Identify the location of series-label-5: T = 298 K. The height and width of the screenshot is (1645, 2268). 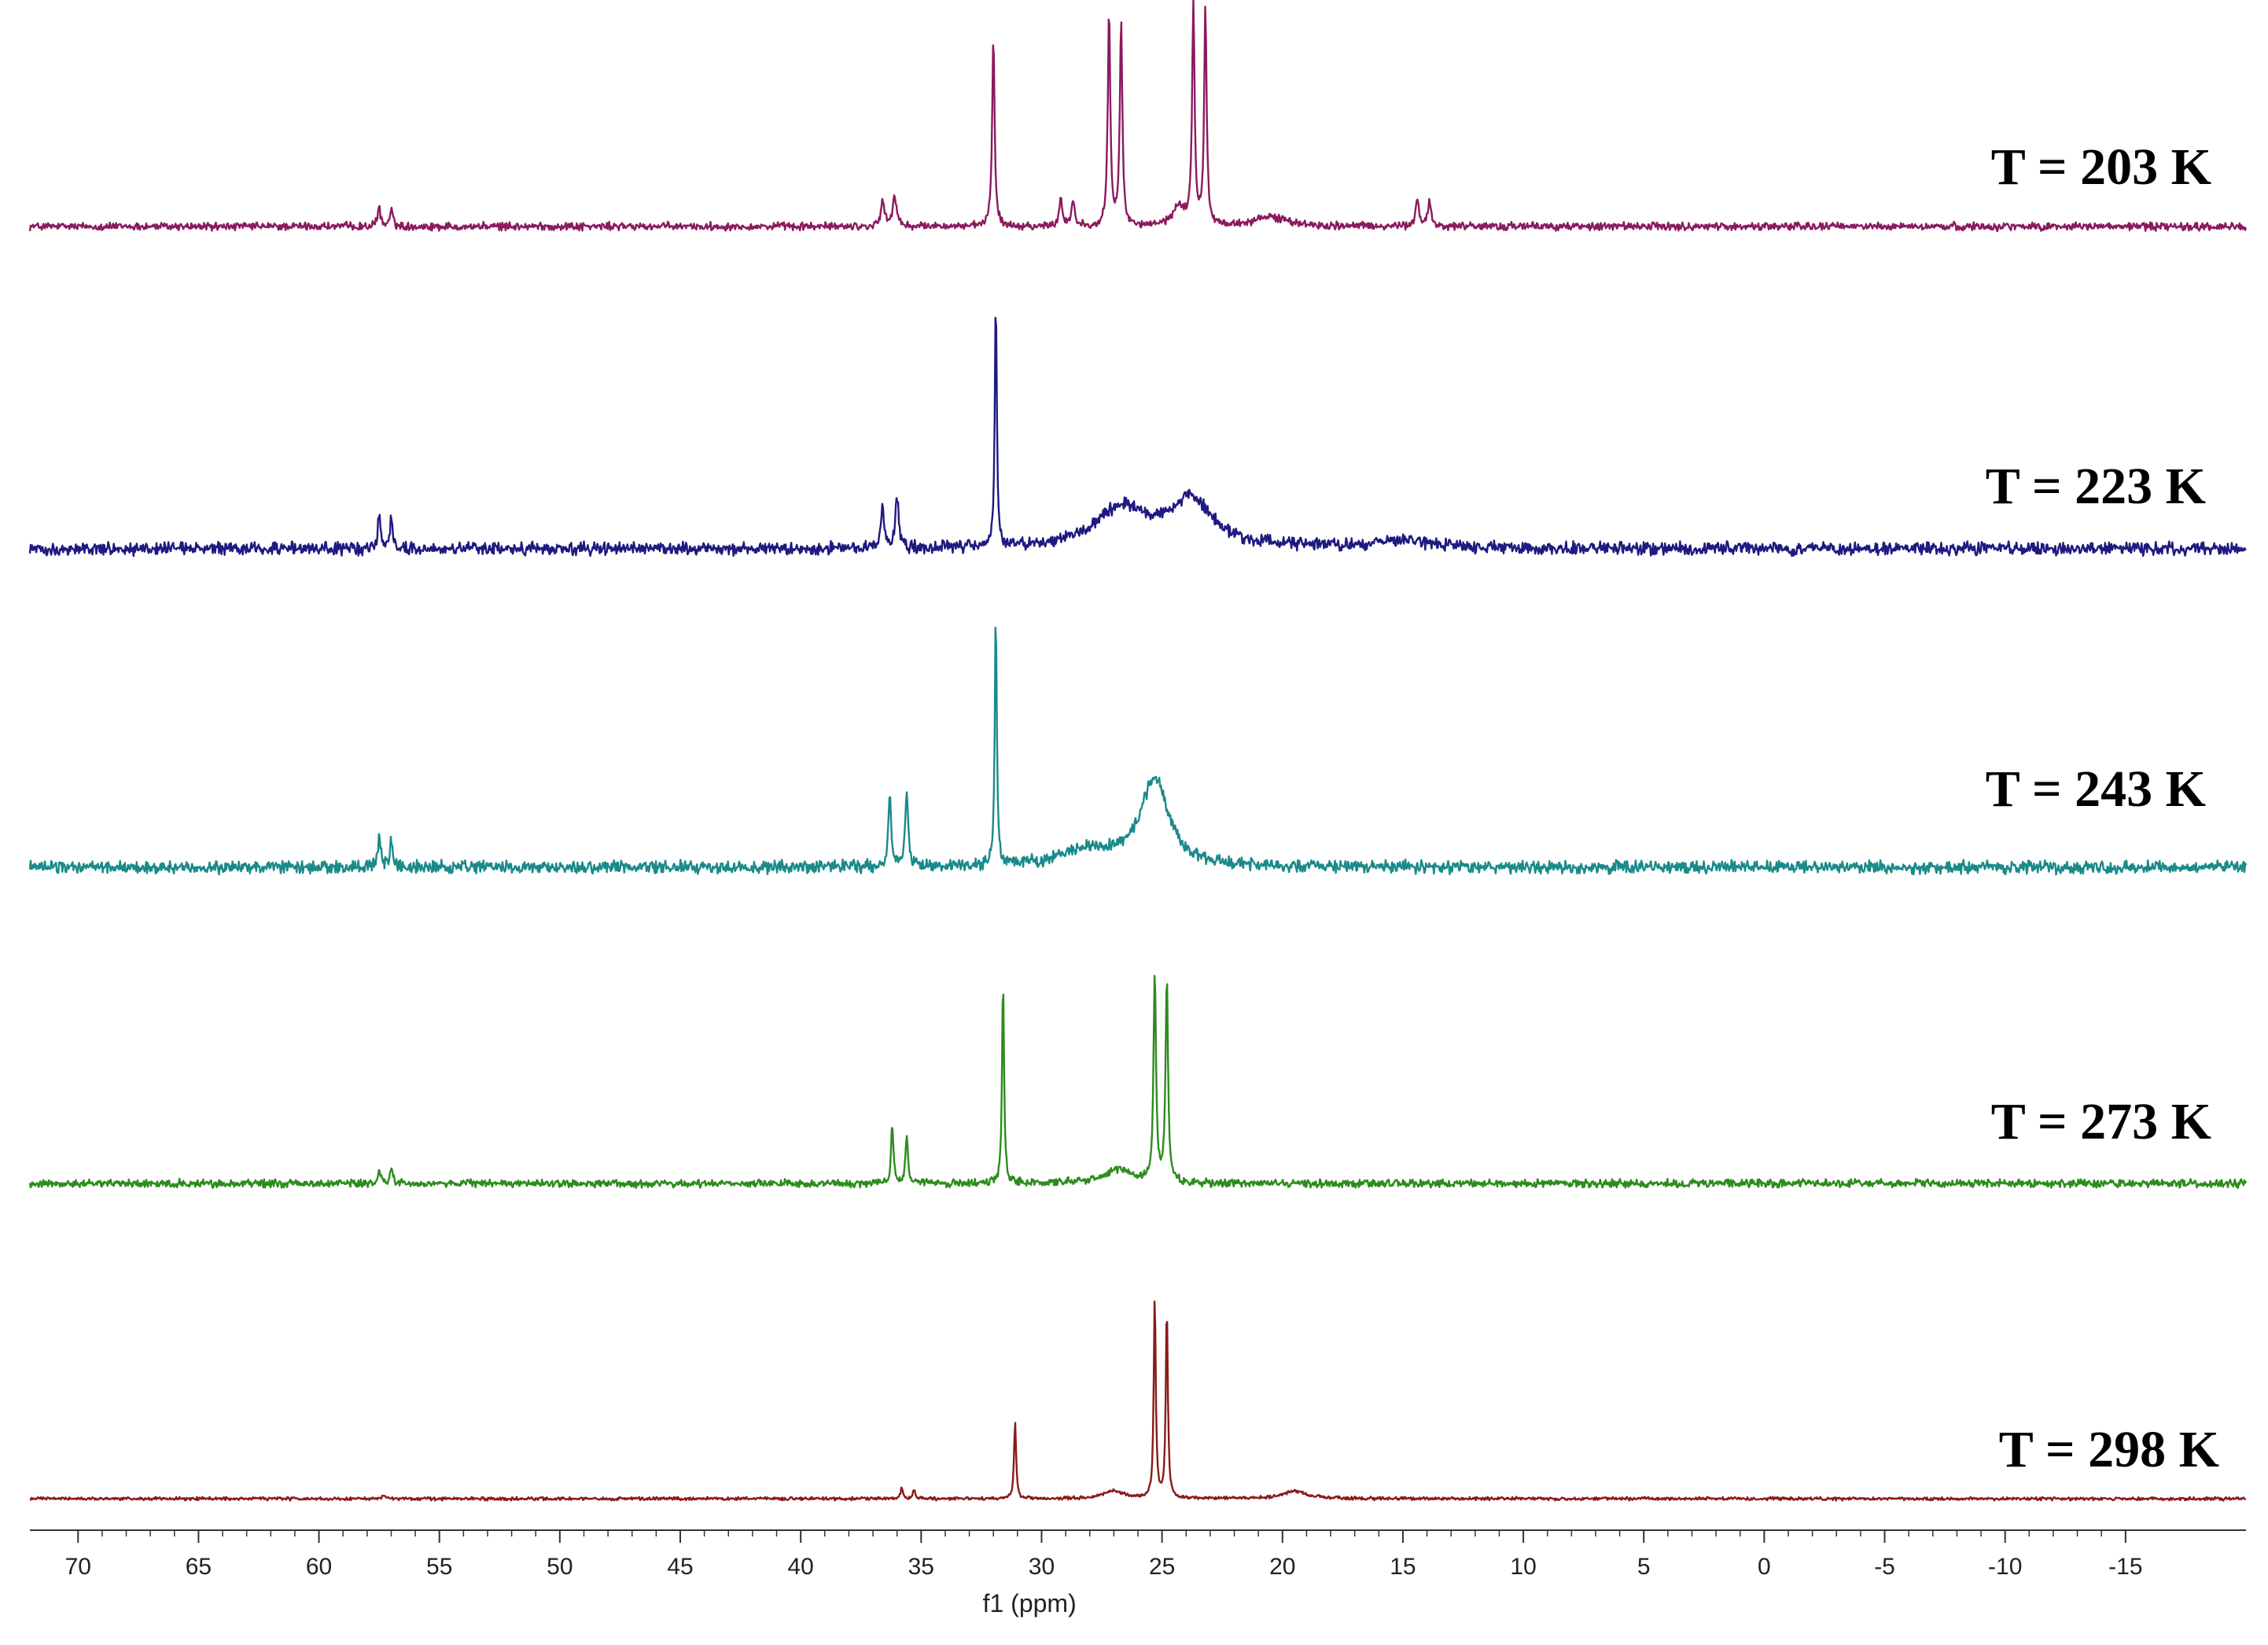
(2109, 1449).